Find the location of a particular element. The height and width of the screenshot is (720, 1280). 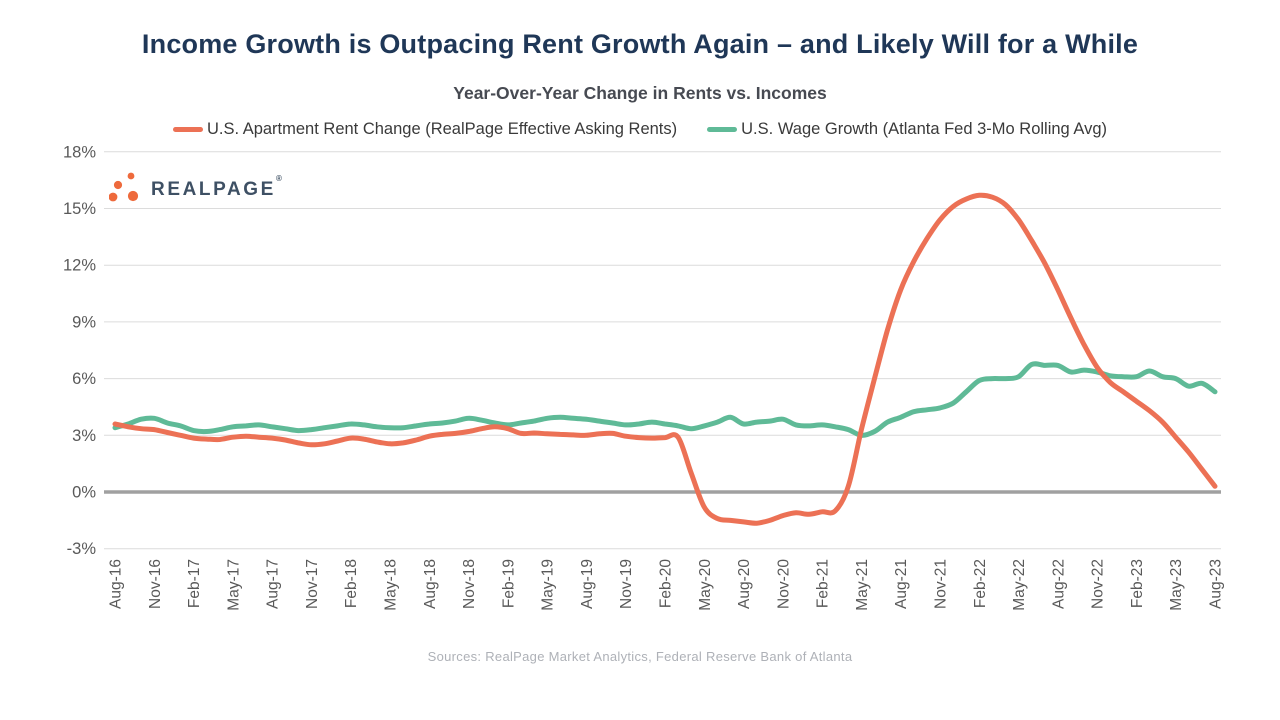

x-tick-label: Feb-19 is located at coordinates (508, 583).